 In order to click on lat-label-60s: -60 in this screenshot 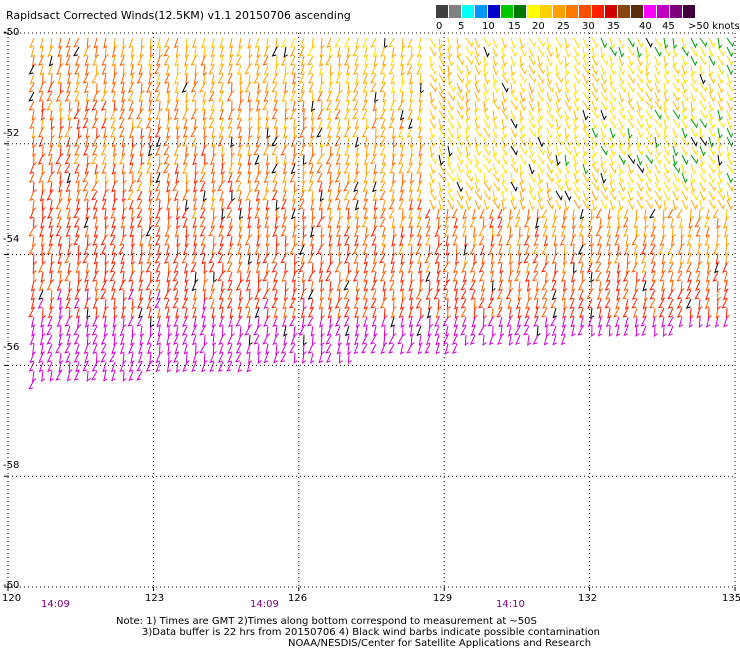, I will do `click(11, 585)`.